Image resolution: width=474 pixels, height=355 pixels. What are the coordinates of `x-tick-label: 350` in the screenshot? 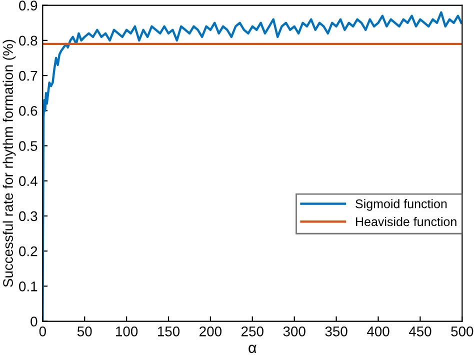 It's located at (336, 331).